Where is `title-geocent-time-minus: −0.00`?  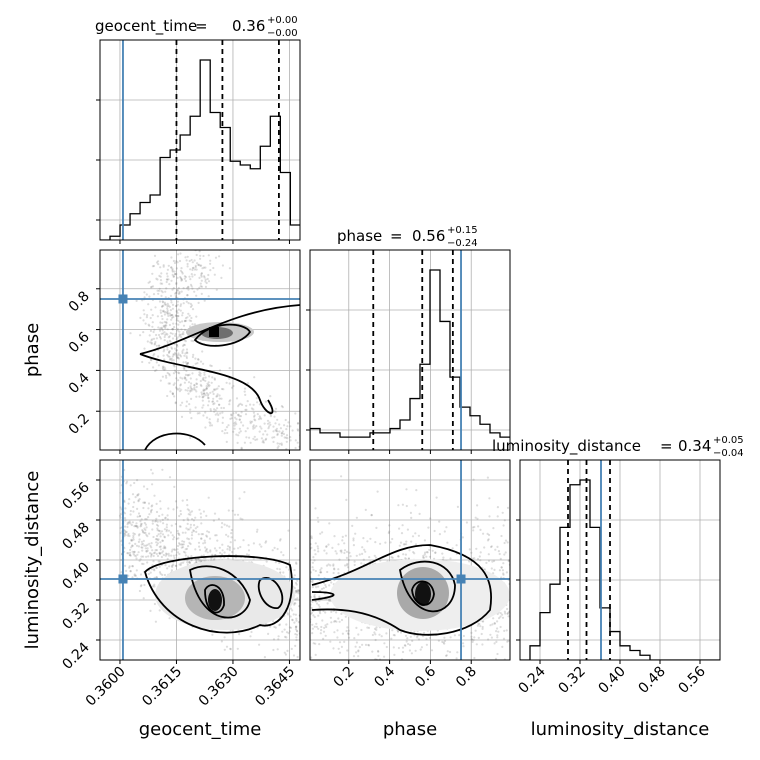
title-geocent-time-minus: −0.00 is located at coordinates (282, 33).